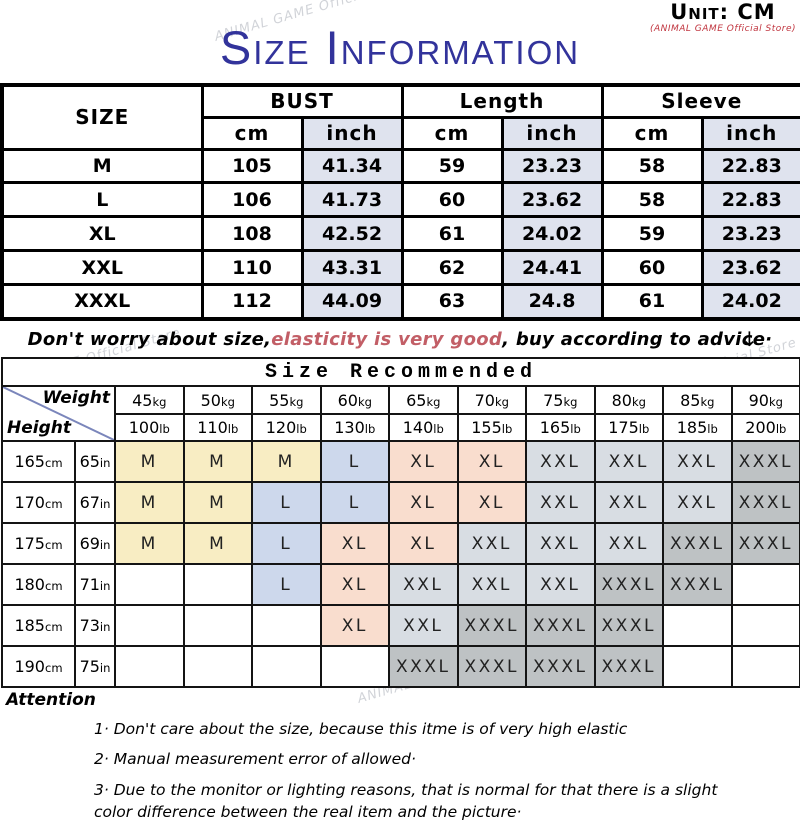 This screenshot has width=800, height=824. Describe the element at coordinates (150, 339) in the screenshot. I see `advice-text: Don't worry about size,` at that location.